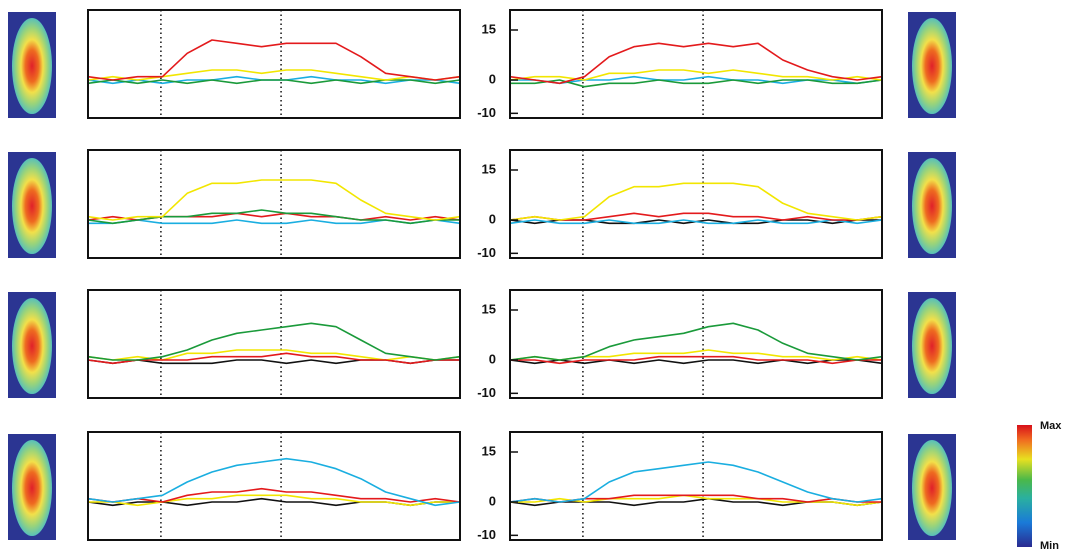 The image size is (1070, 554). What do you see at coordinates (1049, 546) in the screenshot?
I see `colorbar-min: Min` at bounding box center [1049, 546].